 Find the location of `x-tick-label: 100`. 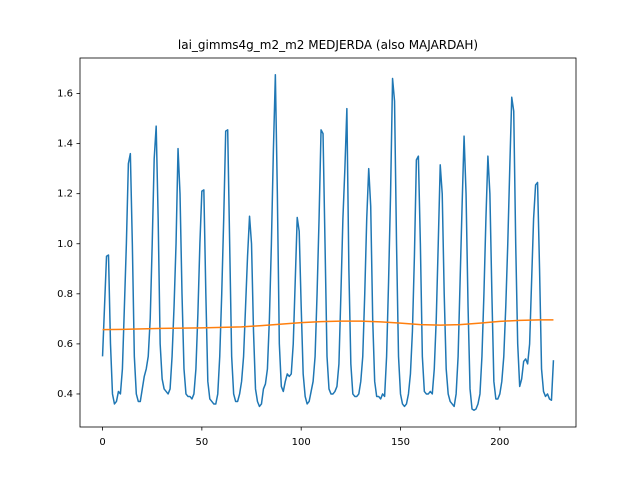

x-tick-label: 100 is located at coordinates (301, 442).